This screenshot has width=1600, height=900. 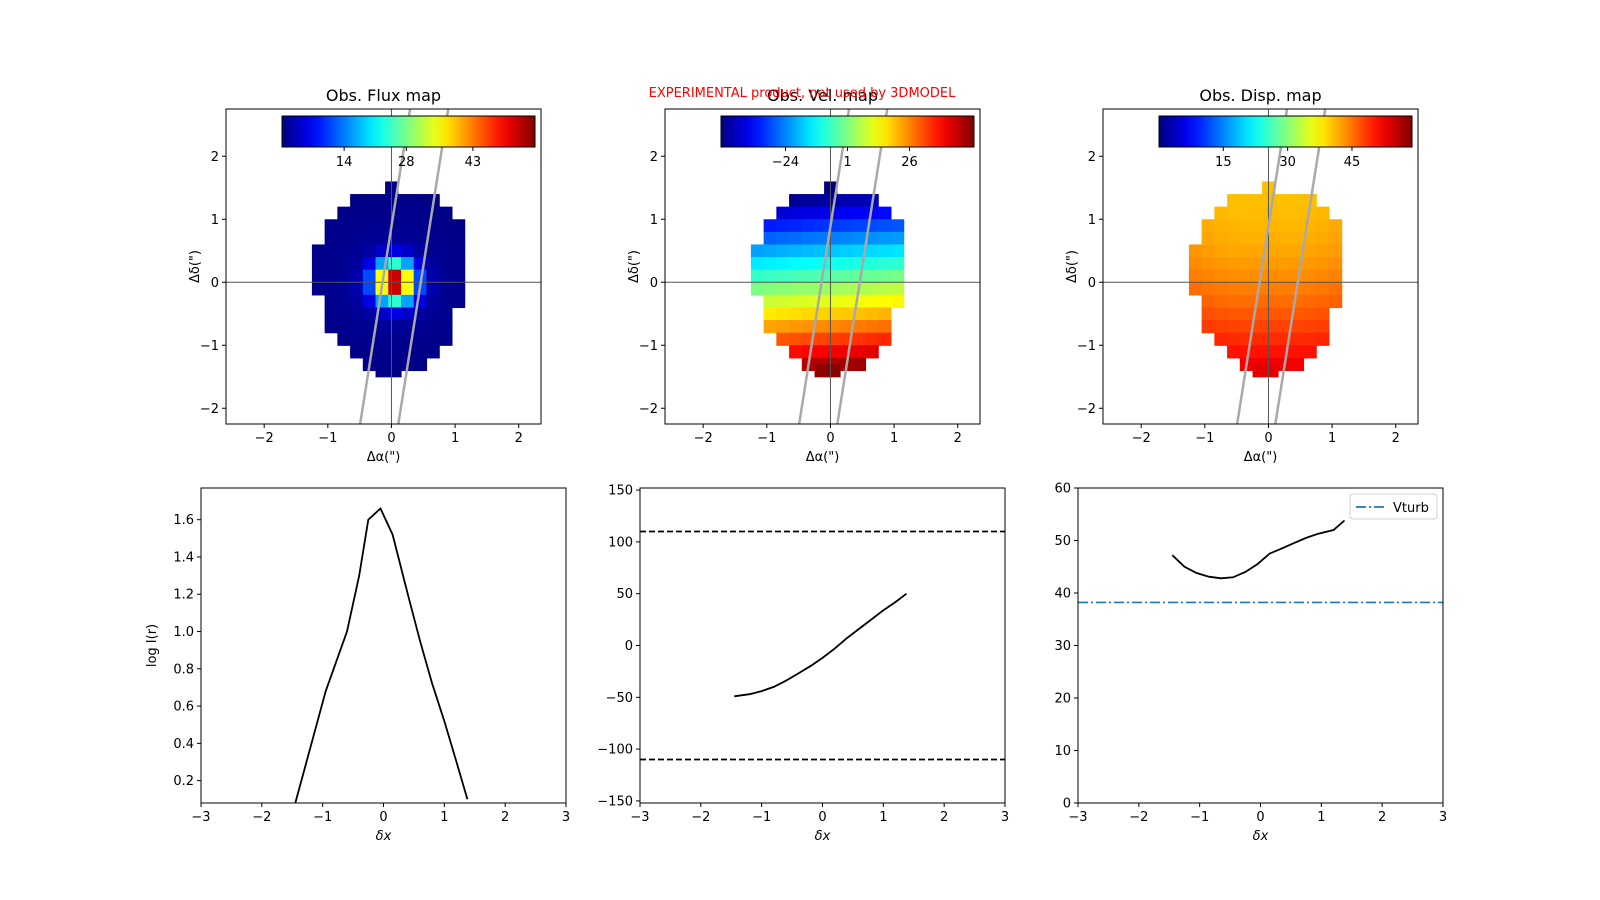 I want to click on x-tick-label: 2, so click(x=1396, y=438).